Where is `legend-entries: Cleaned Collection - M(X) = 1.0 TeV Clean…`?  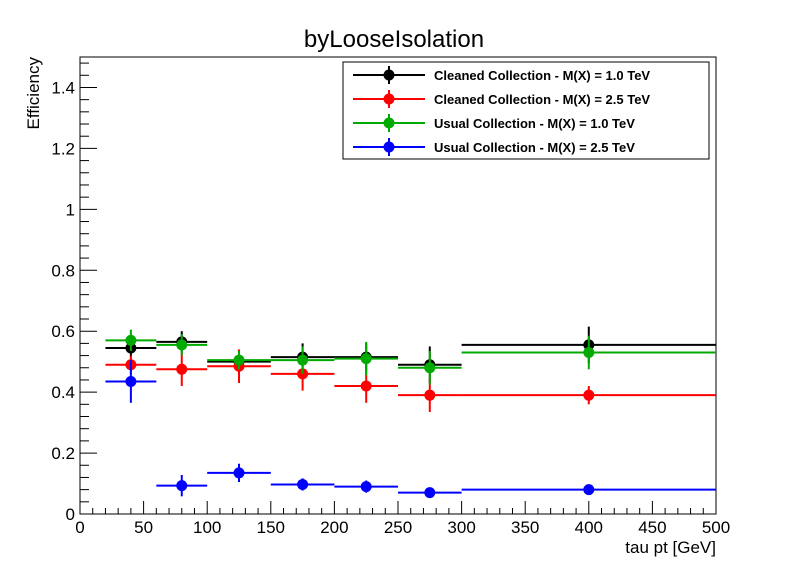
legend-entries: Cleaned Collection - M(X) = 1.0 TeV Clean… is located at coordinates (501, 111).